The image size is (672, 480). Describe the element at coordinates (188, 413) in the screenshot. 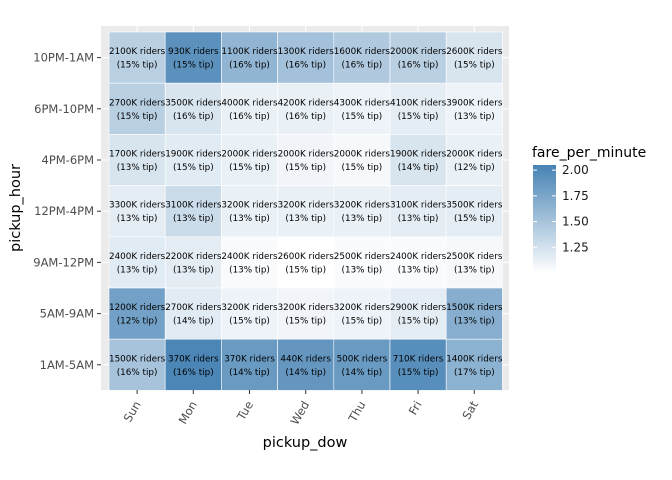

I see `x-tick-label: Mon` at that location.